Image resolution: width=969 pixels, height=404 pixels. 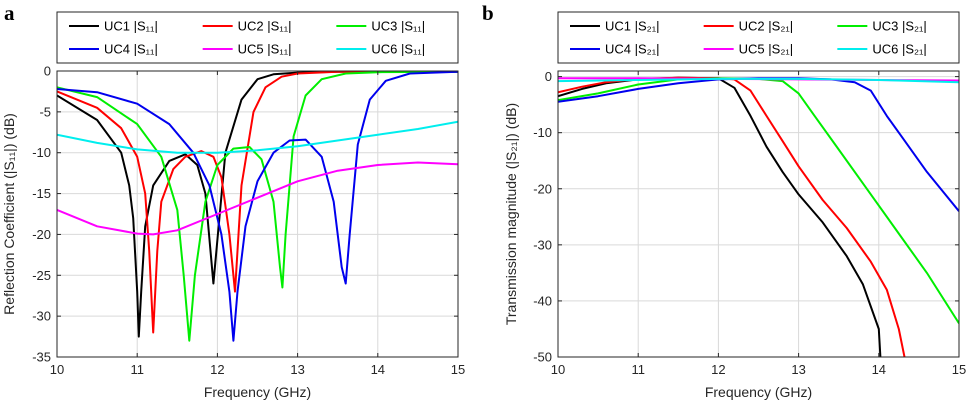 I want to click on legend-label-5: UC5 |S₂₁|, so click(x=766, y=49).